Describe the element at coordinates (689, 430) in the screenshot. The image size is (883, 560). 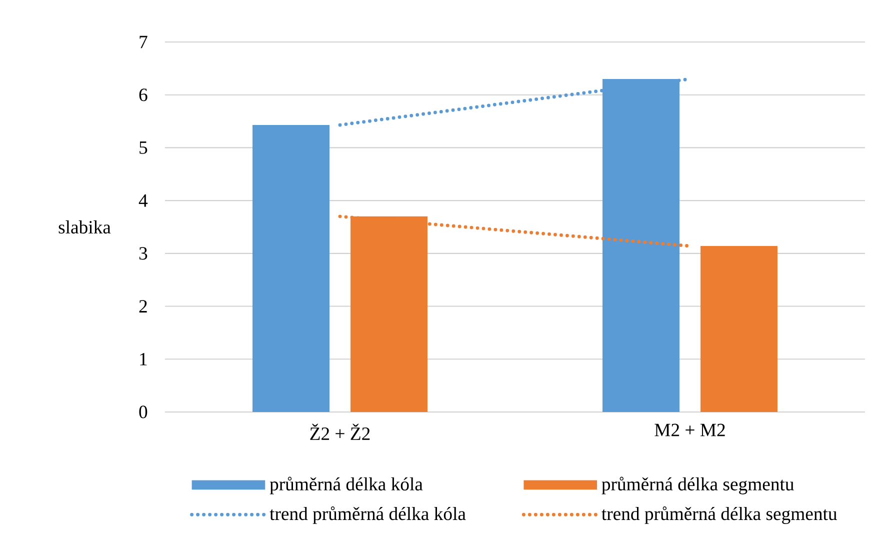
I see `x-tick-label: M2 + M2` at that location.